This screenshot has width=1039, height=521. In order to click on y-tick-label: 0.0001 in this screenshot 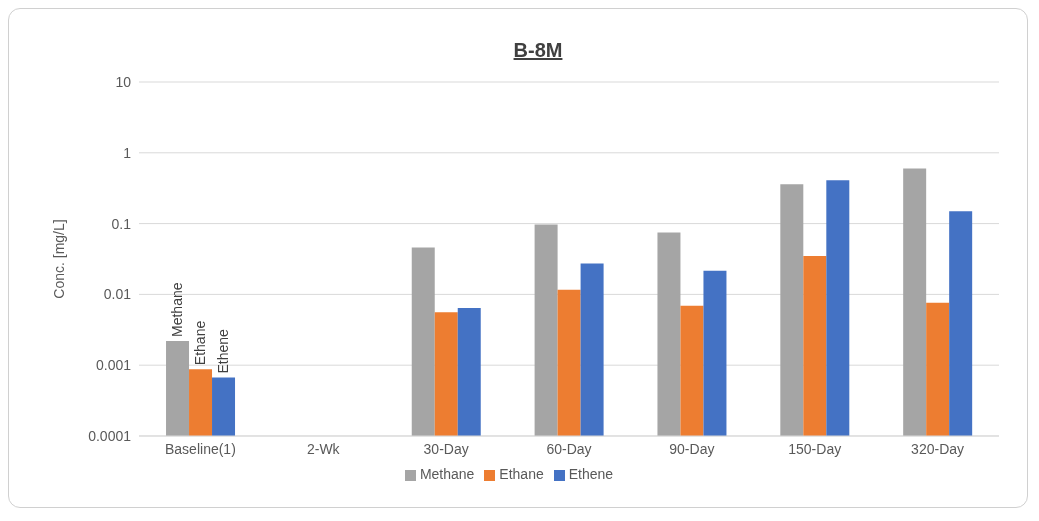, I will do `click(110, 435)`.